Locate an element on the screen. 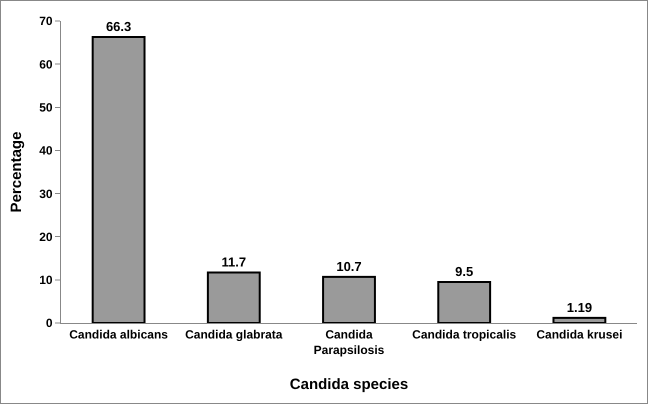 The image size is (648, 404). x-tick-label: Candida albicans is located at coordinates (118, 334).